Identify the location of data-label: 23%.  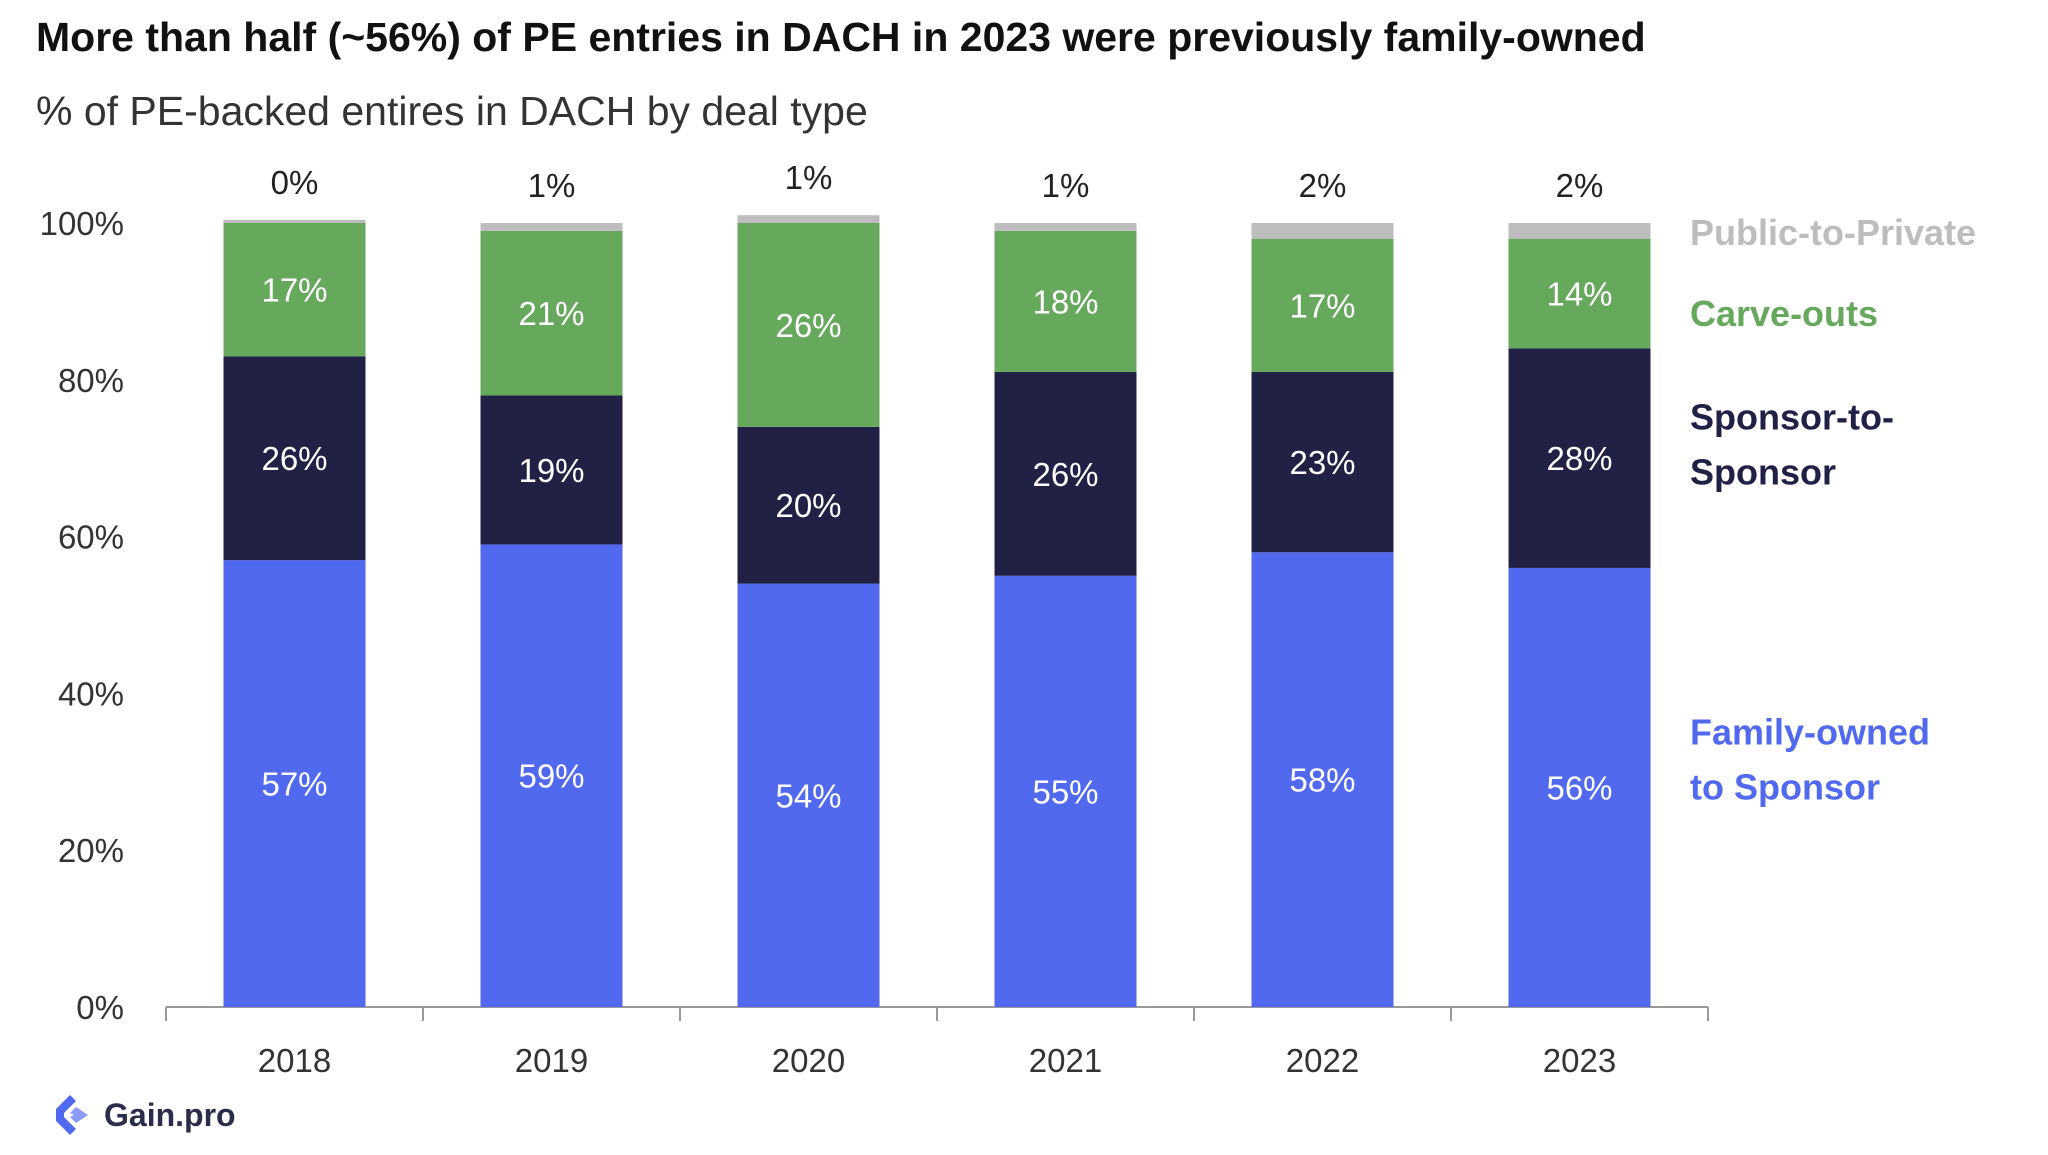
(1322, 462).